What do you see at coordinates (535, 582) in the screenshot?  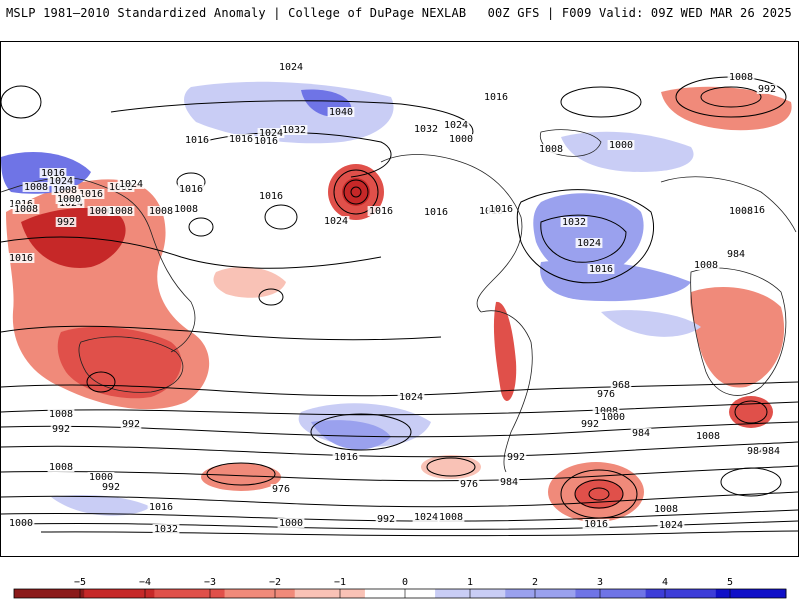 I see `colorbar-tick-label: 2` at bounding box center [535, 582].